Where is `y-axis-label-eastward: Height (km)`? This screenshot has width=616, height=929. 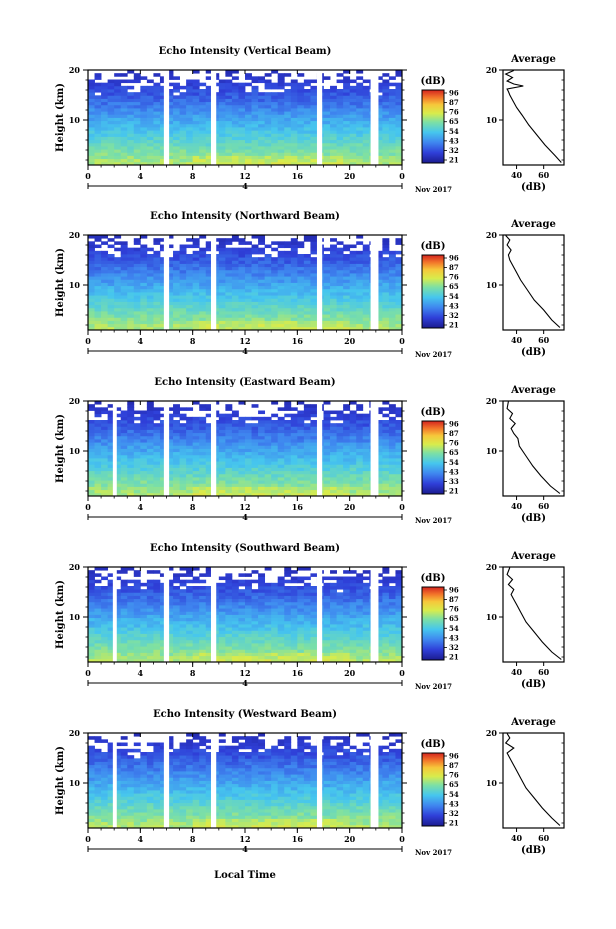 y-axis-label-eastward: Height (km) is located at coordinates (60, 448).